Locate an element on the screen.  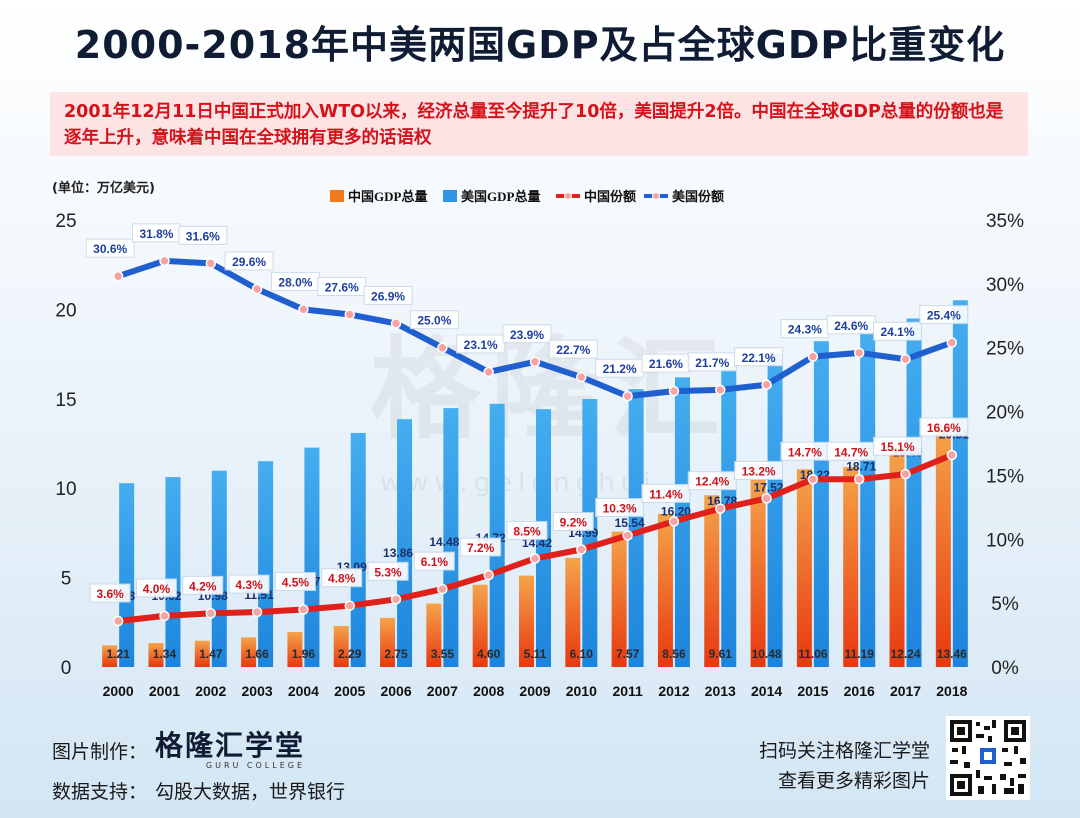
legend-swatch is located at coordinates (337, 196).